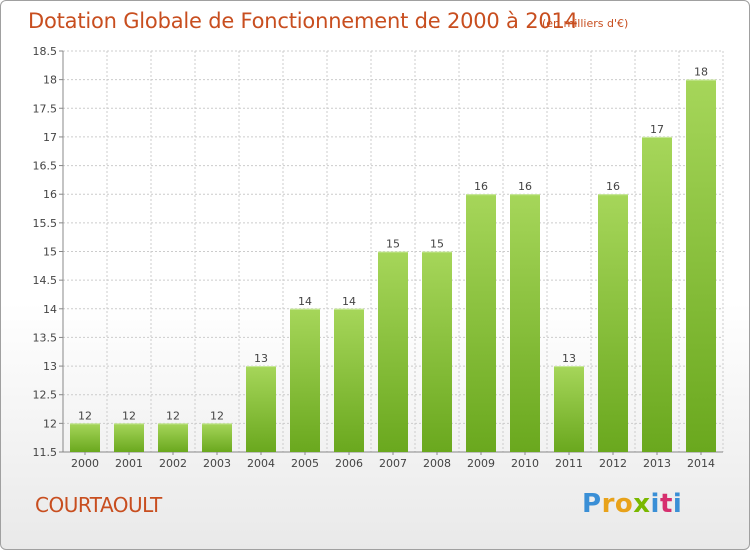 The image size is (750, 550). What do you see at coordinates (585, 23) in the screenshot?
I see `chart-subtitle: (en milliers d'€)` at bounding box center [585, 23].